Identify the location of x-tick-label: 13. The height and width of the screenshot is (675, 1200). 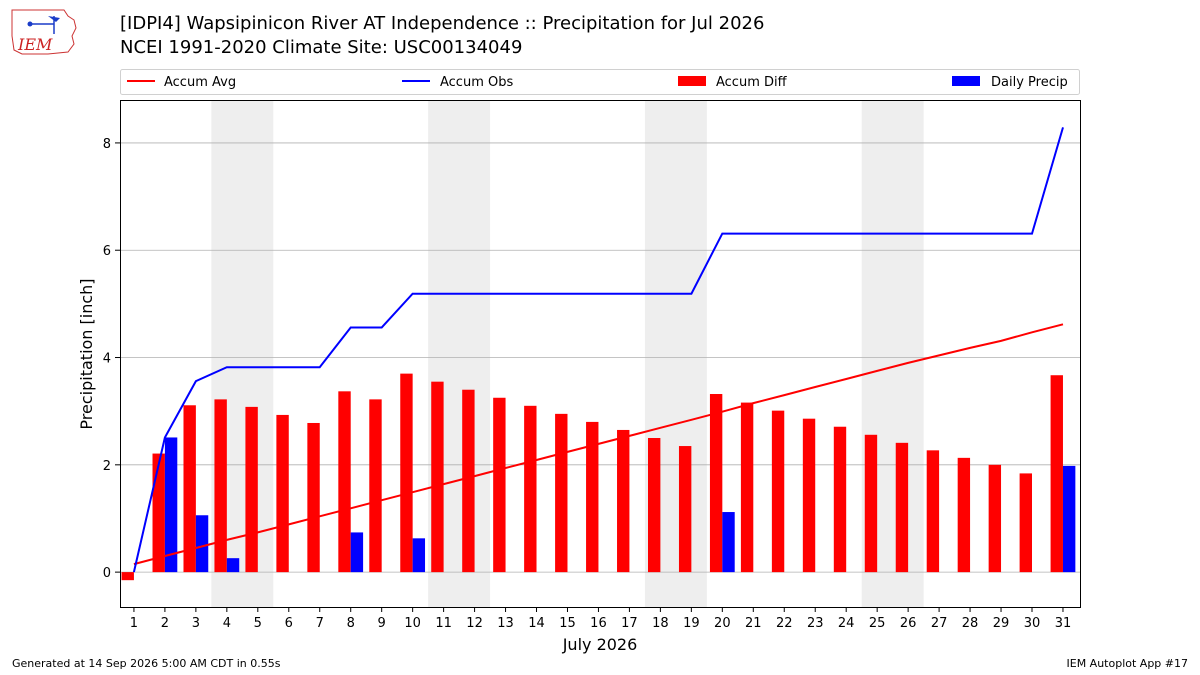
(505, 623).